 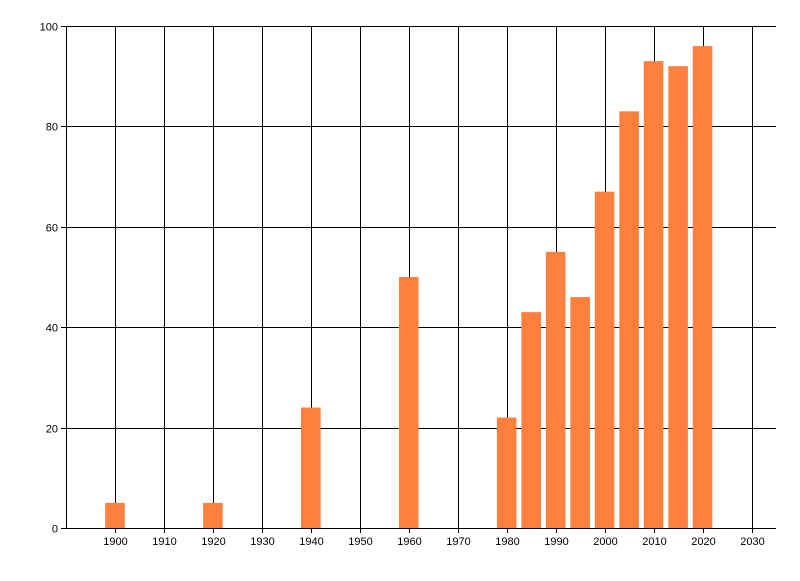 I want to click on x-tick-label: 1990, so click(x=556, y=542).